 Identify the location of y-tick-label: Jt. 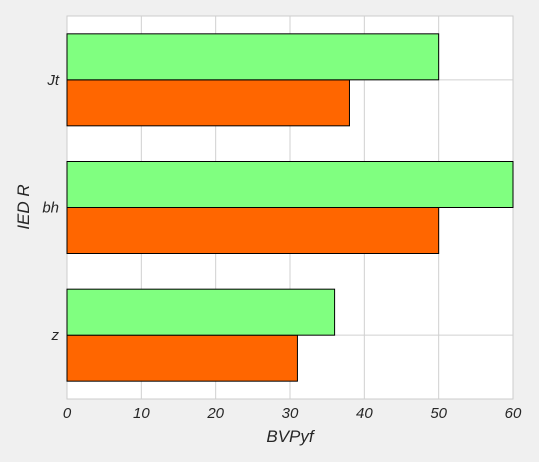
(53, 80).